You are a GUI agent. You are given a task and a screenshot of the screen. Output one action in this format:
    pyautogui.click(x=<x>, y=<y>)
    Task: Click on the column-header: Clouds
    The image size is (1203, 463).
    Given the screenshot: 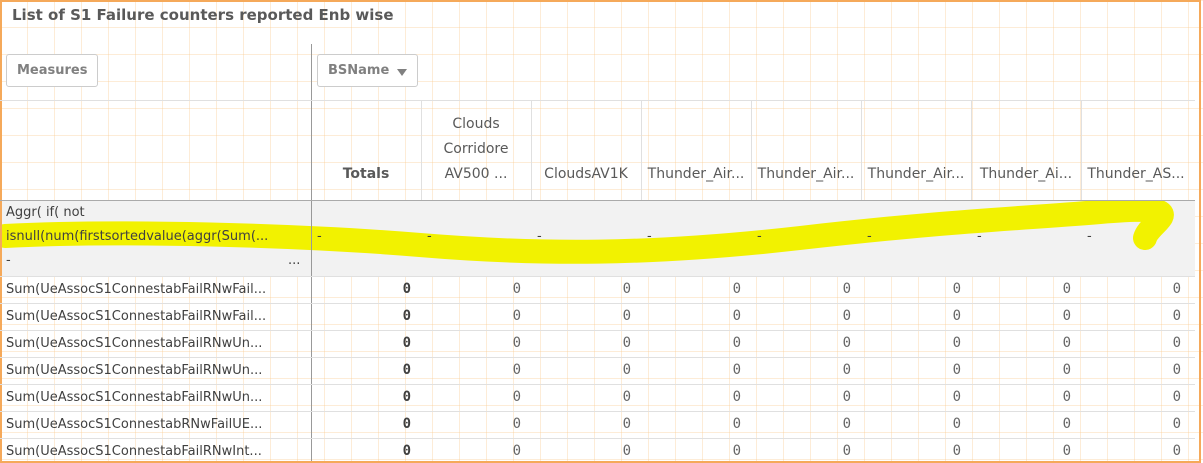 What is the action you would take?
    pyautogui.click(x=476, y=124)
    